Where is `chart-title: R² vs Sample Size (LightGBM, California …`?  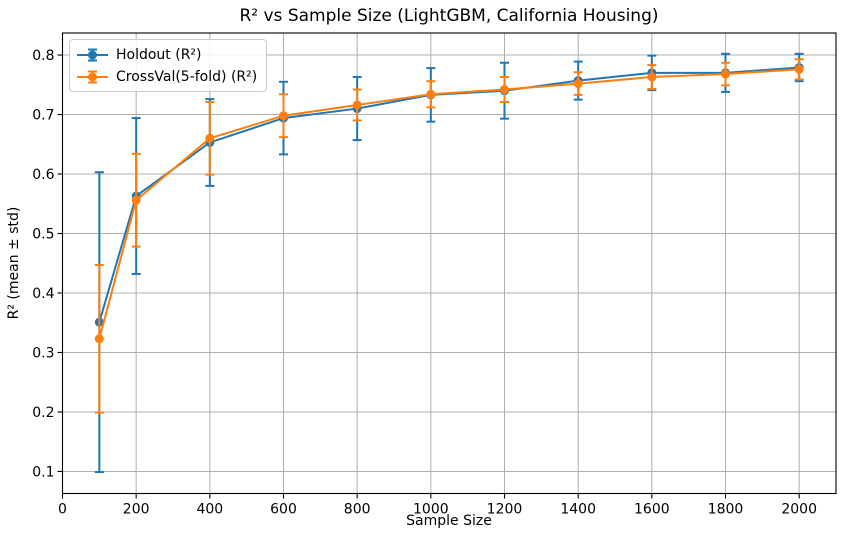
chart-title: R² vs Sample Size (LightGBM, California … is located at coordinates (449, 16).